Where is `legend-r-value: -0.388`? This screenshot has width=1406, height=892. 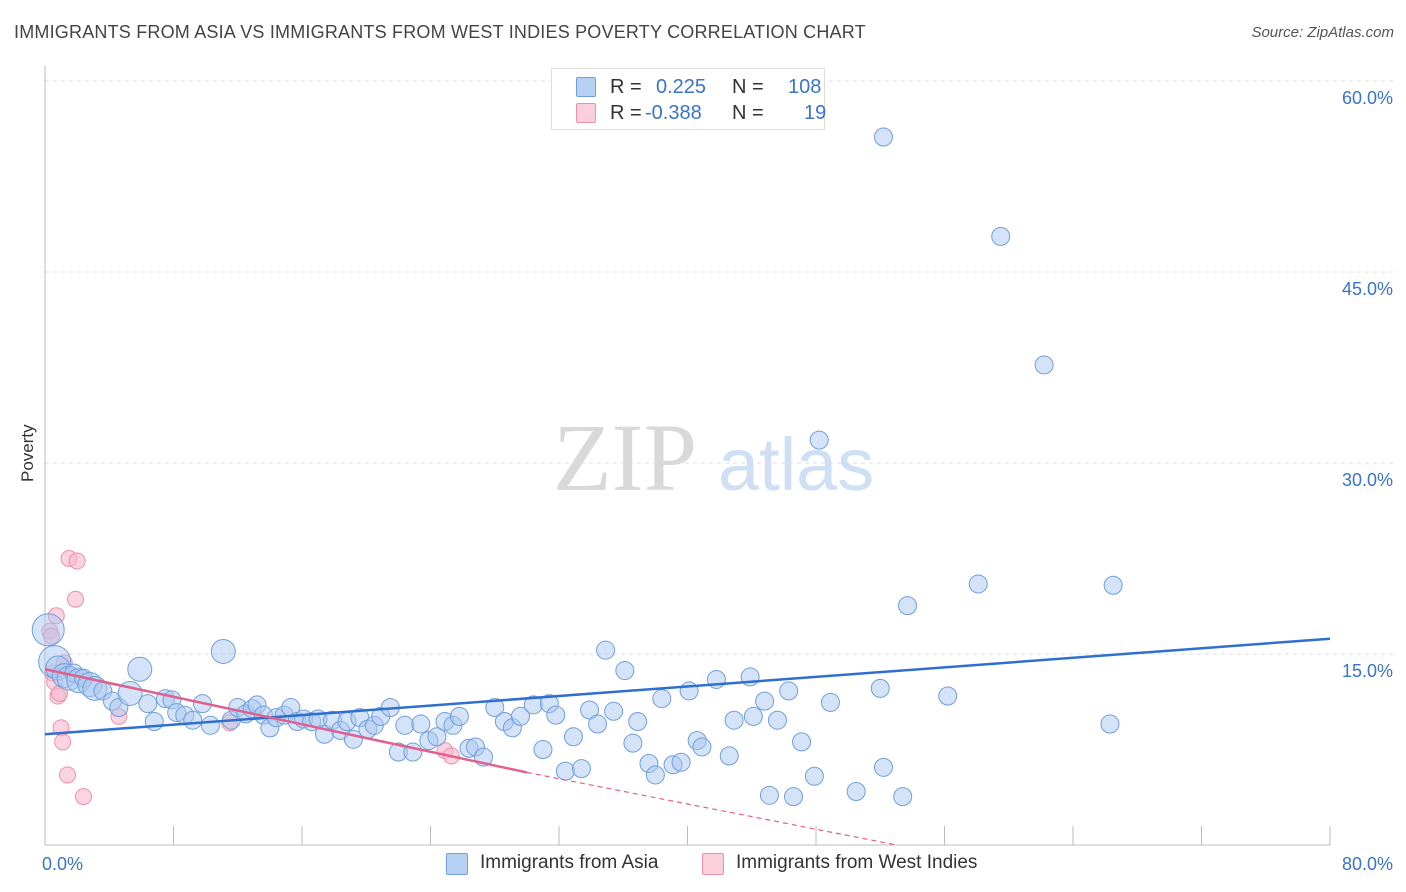
legend-r-value: -0.388 is located at coordinates (673, 113).